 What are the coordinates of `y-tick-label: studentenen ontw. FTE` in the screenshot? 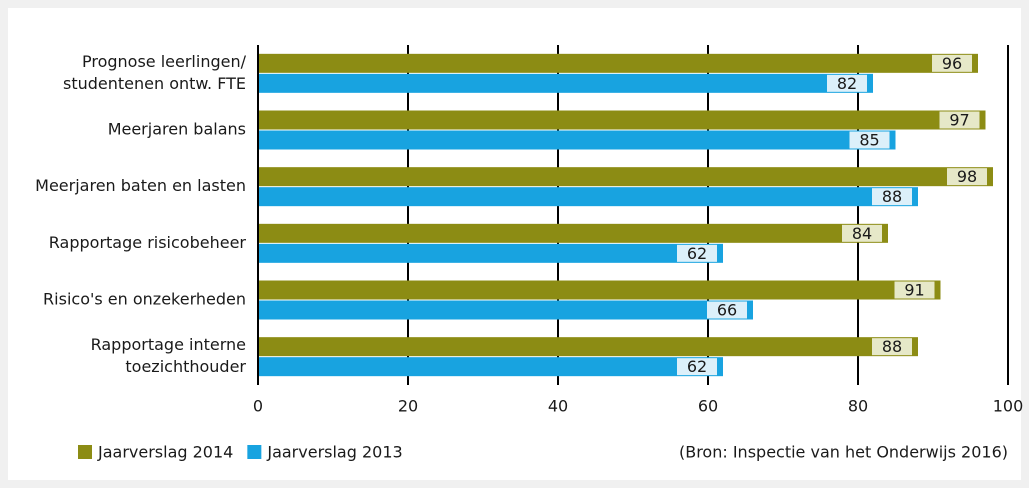 It's located at (154, 83).